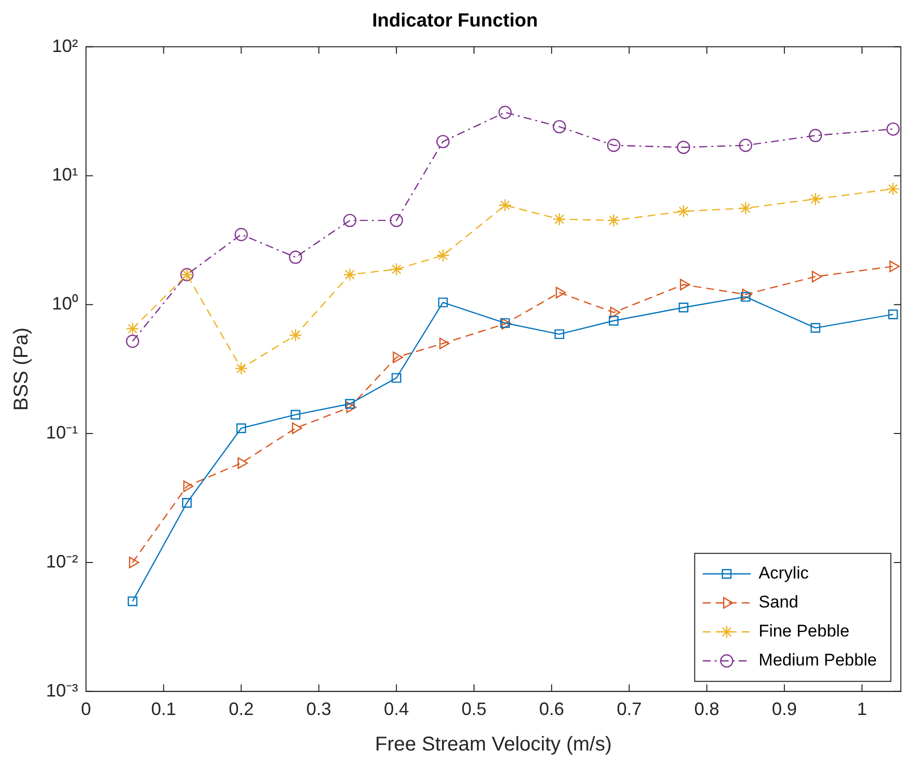 Image resolution: width=908 pixels, height=765 pixels. I want to click on y-axis-title: BSS (Pa), so click(21, 369).